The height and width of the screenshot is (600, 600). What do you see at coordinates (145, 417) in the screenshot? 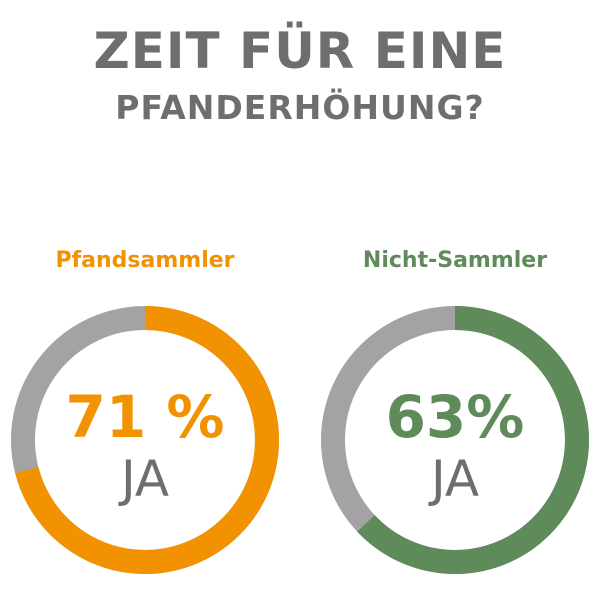
I see `donut-value-label: 71 %` at bounding box center [145, 417].